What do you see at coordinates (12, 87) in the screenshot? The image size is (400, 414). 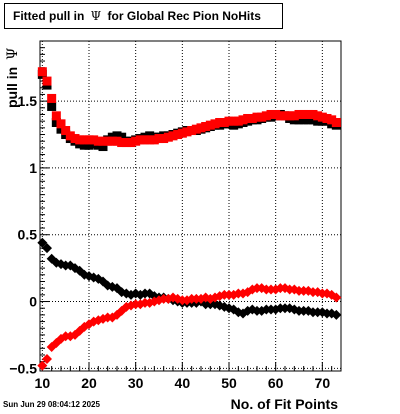 I see `y-axis-label-text: pull in` at bounding box center [12, 87].